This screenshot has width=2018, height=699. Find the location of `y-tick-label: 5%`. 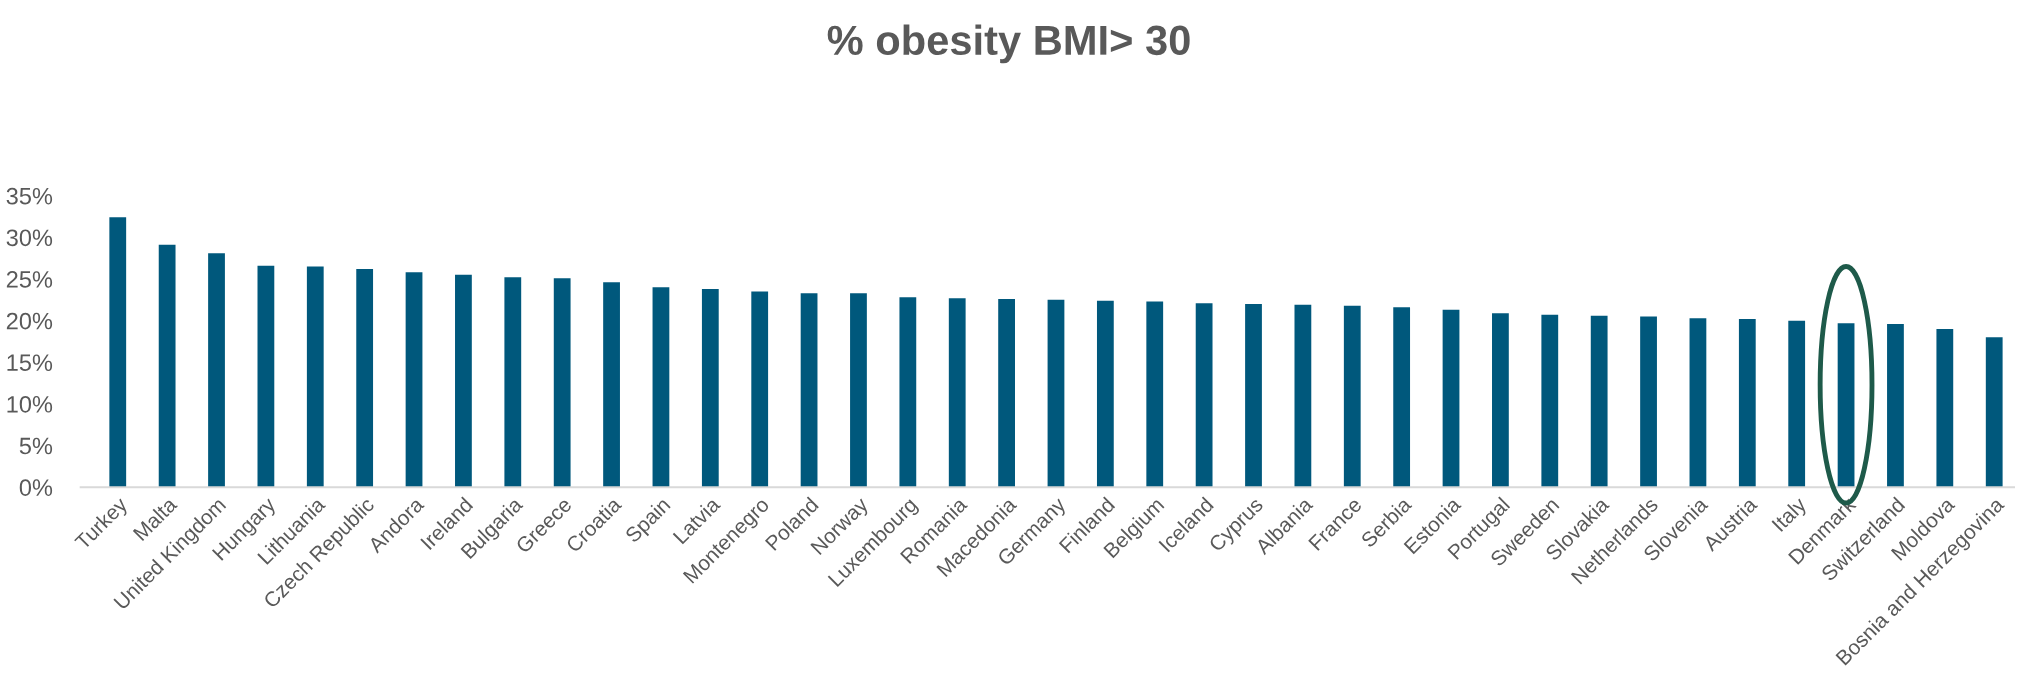

y-tick-label: 5% is located at coordinates (36, 446).